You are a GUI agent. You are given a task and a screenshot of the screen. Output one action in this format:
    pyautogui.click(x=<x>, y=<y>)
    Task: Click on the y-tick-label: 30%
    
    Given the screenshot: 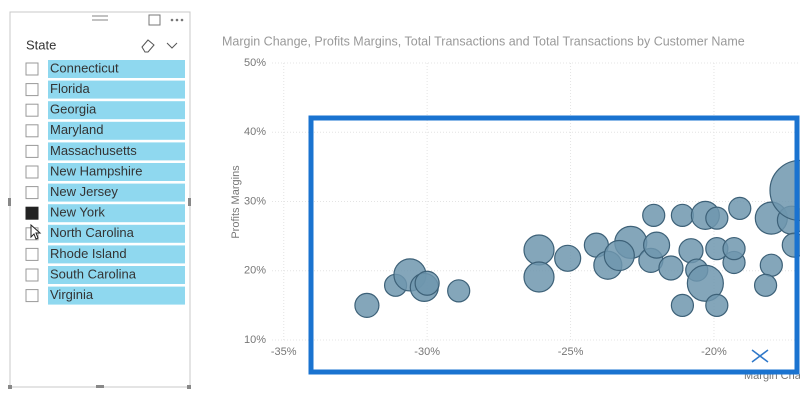 What is the action you would take?
    pyautogui.click(x=255, y=201)
    